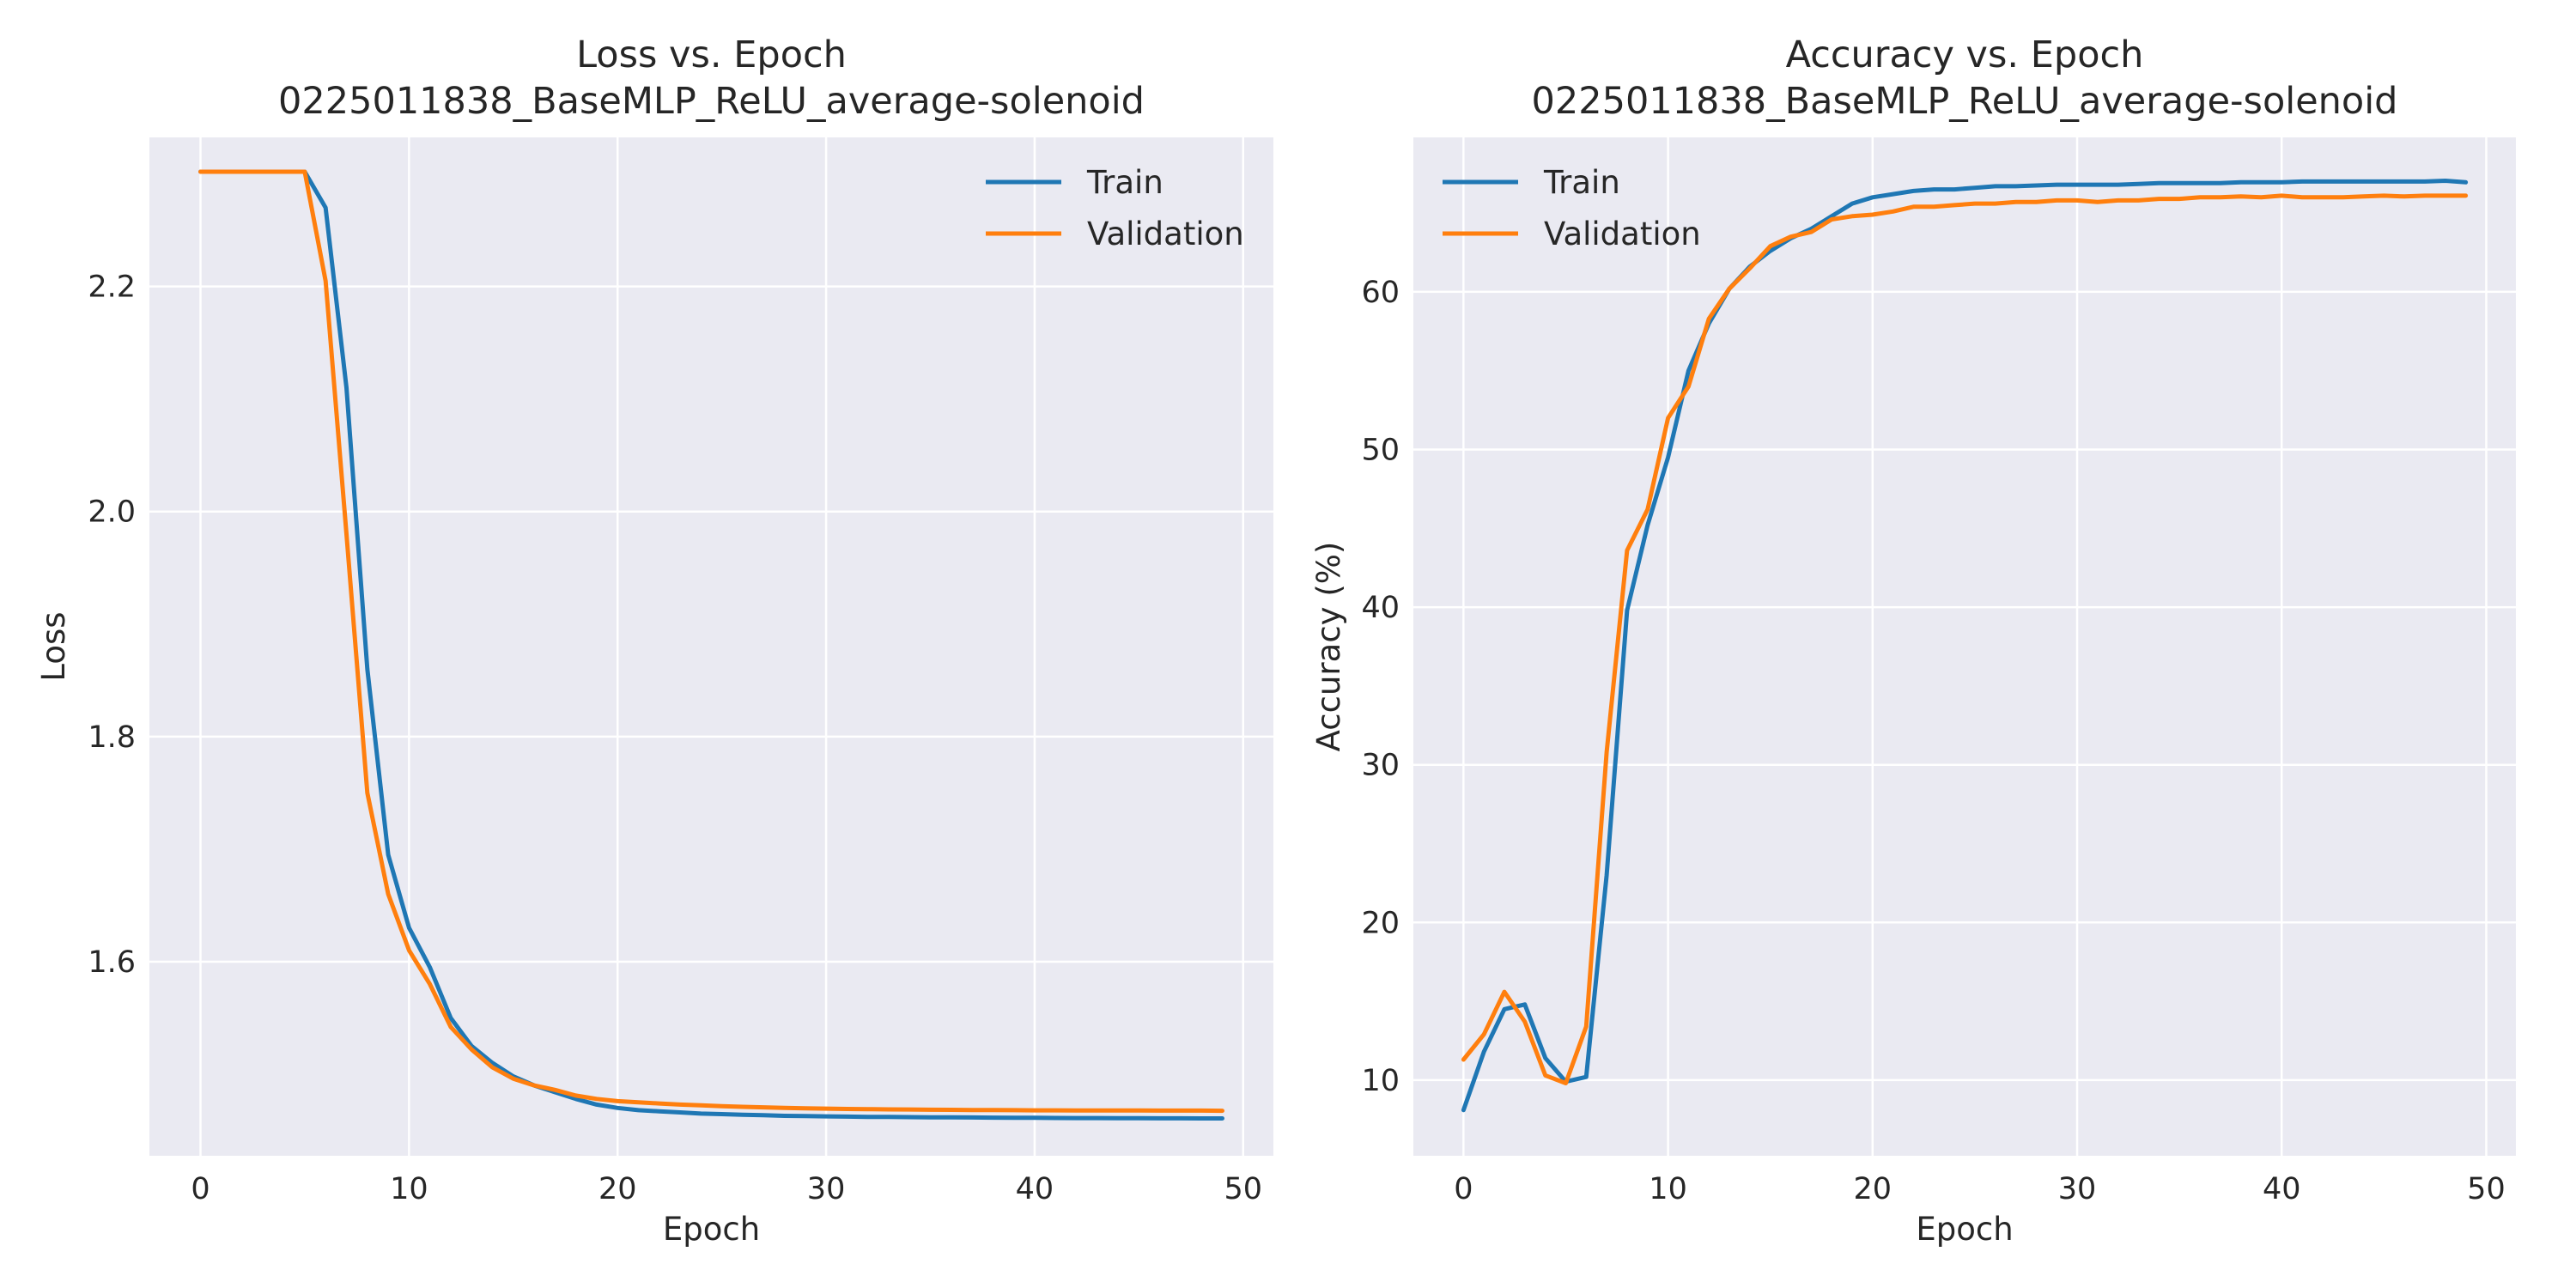  What do you see at coordinates (1380, 923) in the screenshot?
I see `accuracy-y-tick-label: 20` at bounding box center [1380, 923].